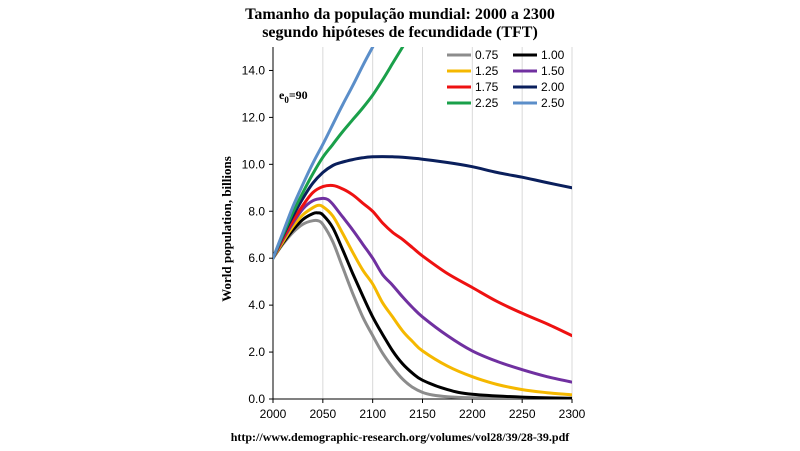 This screenshot has width=800, height=451. What do you see at coordinates (553, 87) in the screenshot?
I see `legend-label-2-00: 2.00` at bounding box center [553, 87].